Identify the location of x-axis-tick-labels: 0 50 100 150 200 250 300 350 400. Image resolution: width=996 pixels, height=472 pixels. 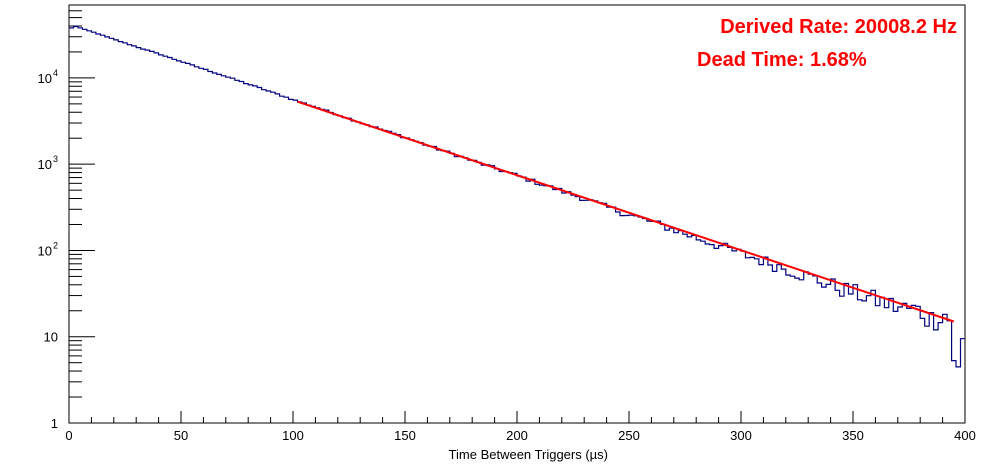
(520, 435).